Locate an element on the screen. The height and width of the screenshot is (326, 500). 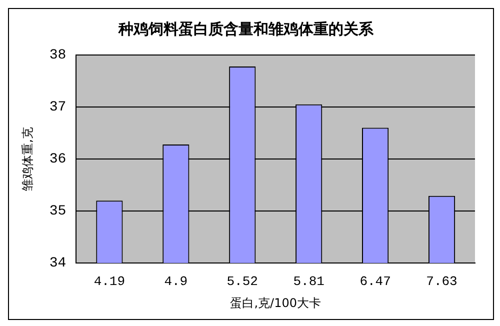
y-axis-title: 雏鸡体重,克 is located at coordinates (27, 159).